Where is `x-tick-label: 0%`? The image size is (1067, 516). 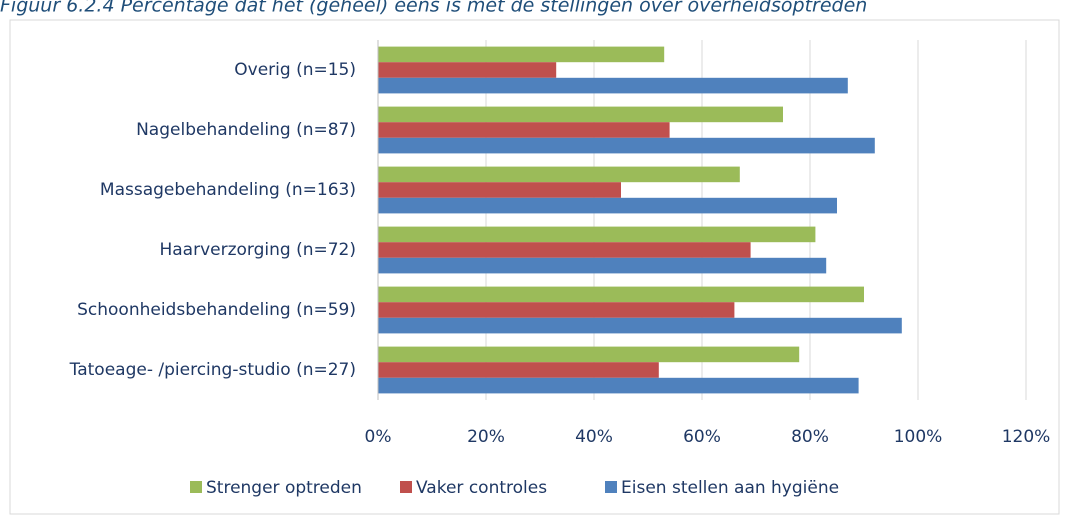 x-tick-label: 0% is located at coordinates (378, 437).